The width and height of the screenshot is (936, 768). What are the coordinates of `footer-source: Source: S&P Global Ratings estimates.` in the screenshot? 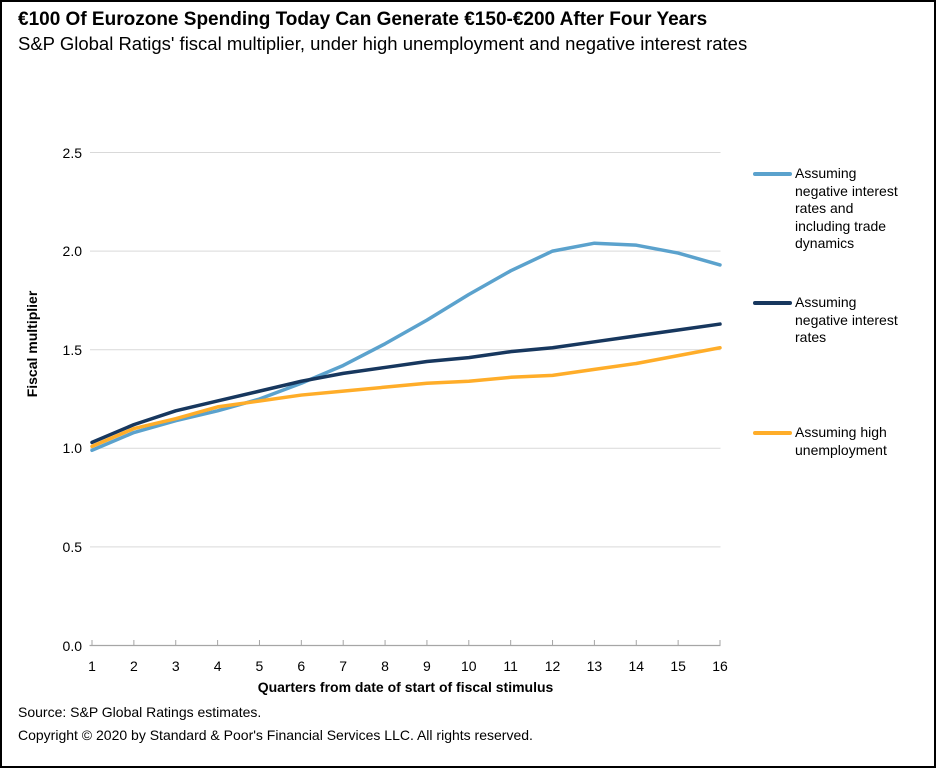 It's located at (140, 712).